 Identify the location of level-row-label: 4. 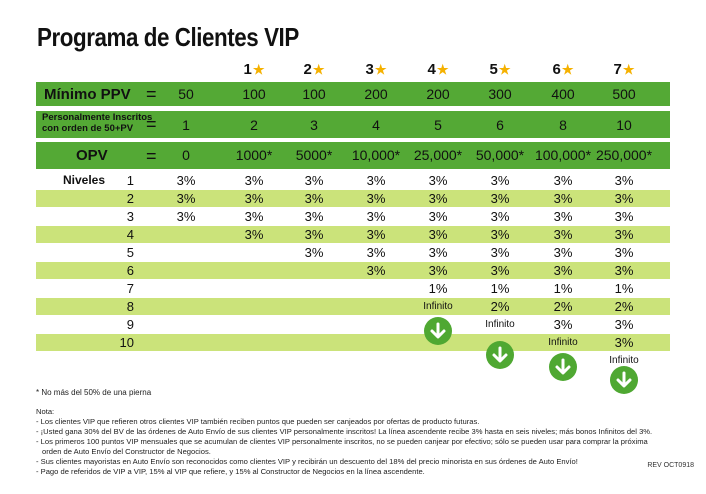
(130, 234).